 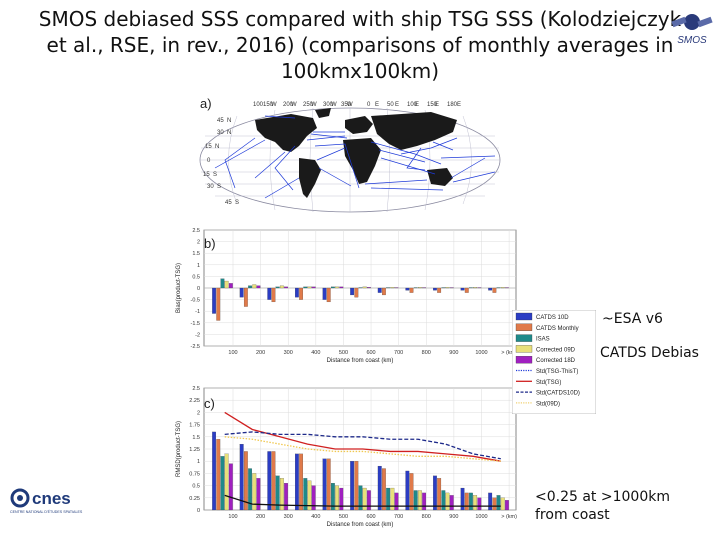 What do you see at coordinates (229, 133) in the screenshot?
I see `map-lat-label: N` at bounding box center [229, 133].